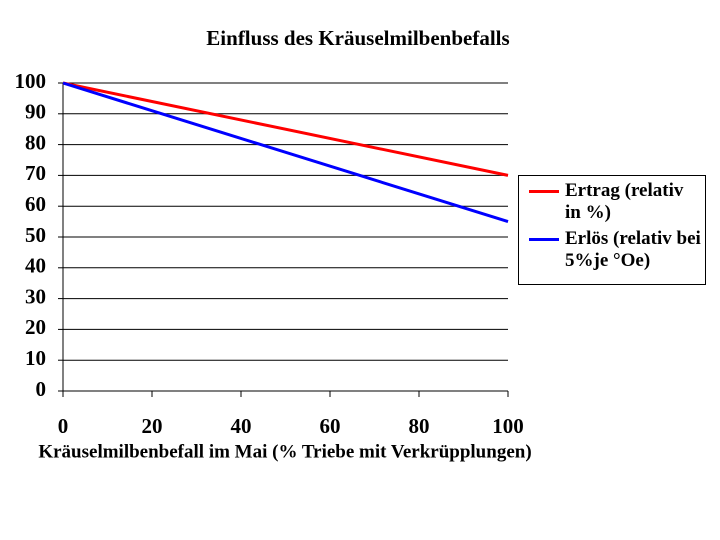 This screenshot has height=540, width=720. I want to click on y-tick-label: 70, so click(35, 173).